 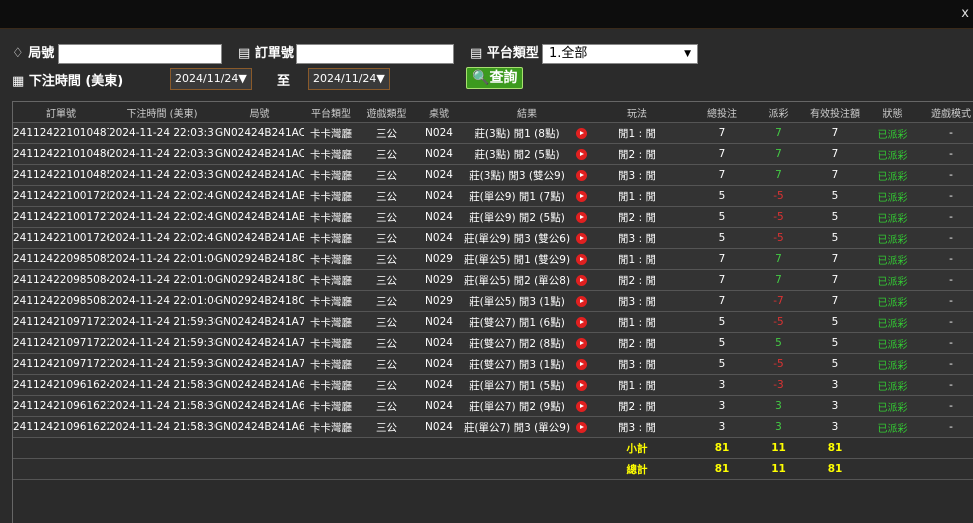 What do you see at coordinates (517, 238) in the screenshot?
I see `cell: 莊(單公9) 閒3 (雙公6)` at bounding box center [517, 238].